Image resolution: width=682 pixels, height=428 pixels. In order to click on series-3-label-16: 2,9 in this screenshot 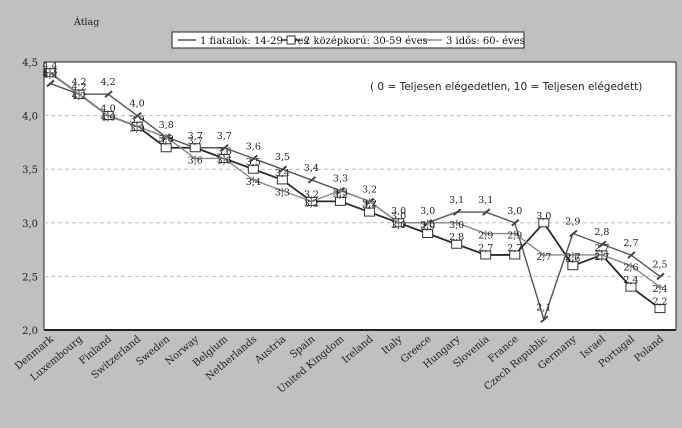, I will do `click(514, 236)`.